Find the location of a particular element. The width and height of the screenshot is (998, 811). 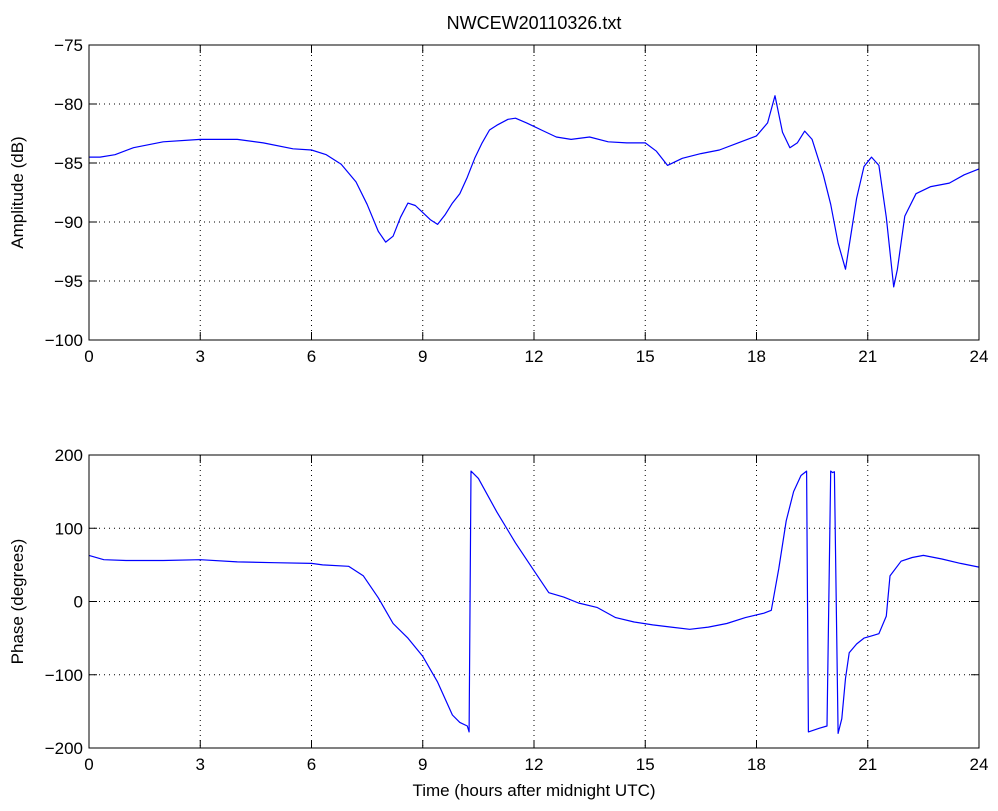

amplitude-y-axis-label: Amplitude (dB) is located at coordinates (17, 192).